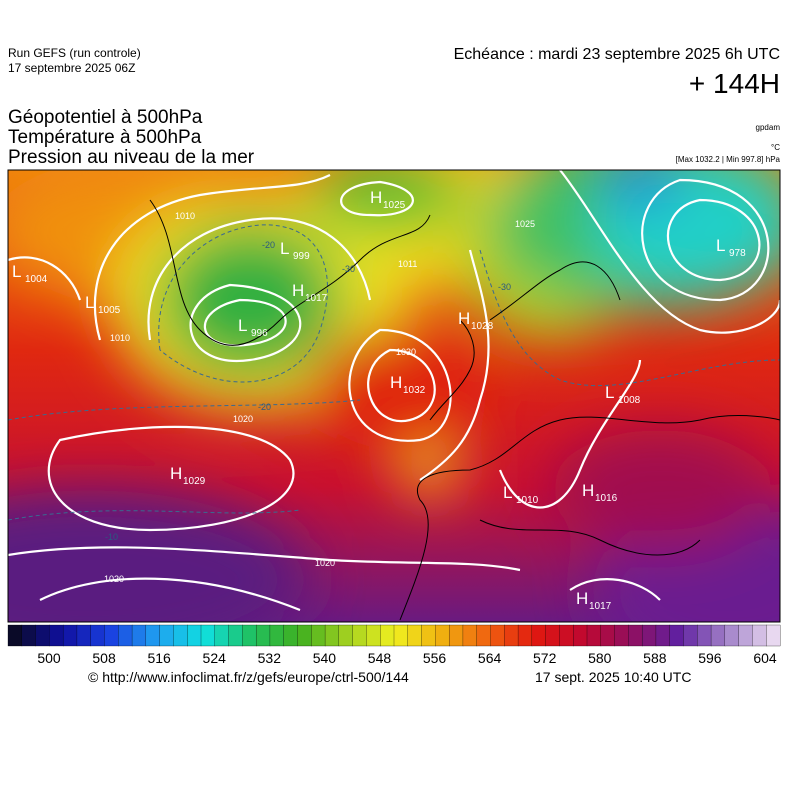 The height and width of the screenshot is (789, 788). What do you see at coordinates (734, 83) in the screenshot?
I see `lead-time: + 144H` at bounding box center [734, 83].